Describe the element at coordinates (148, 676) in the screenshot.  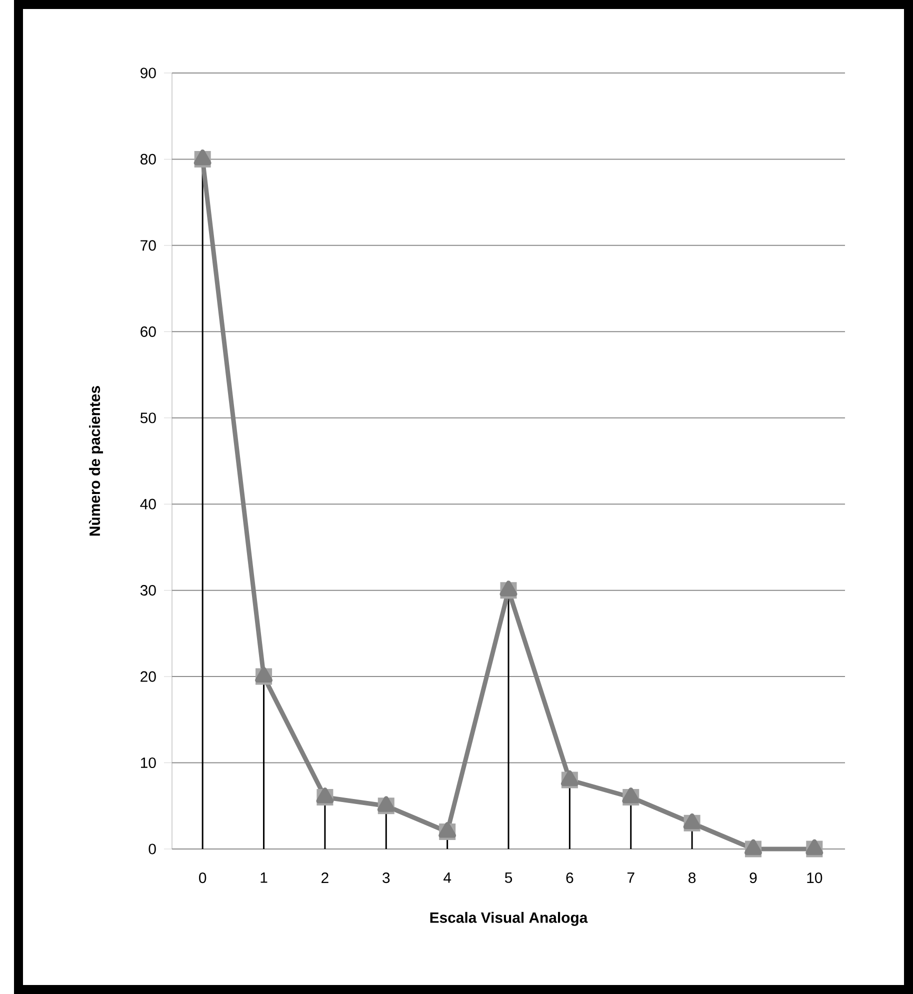
I see `y-tick-label: 20` at that location.